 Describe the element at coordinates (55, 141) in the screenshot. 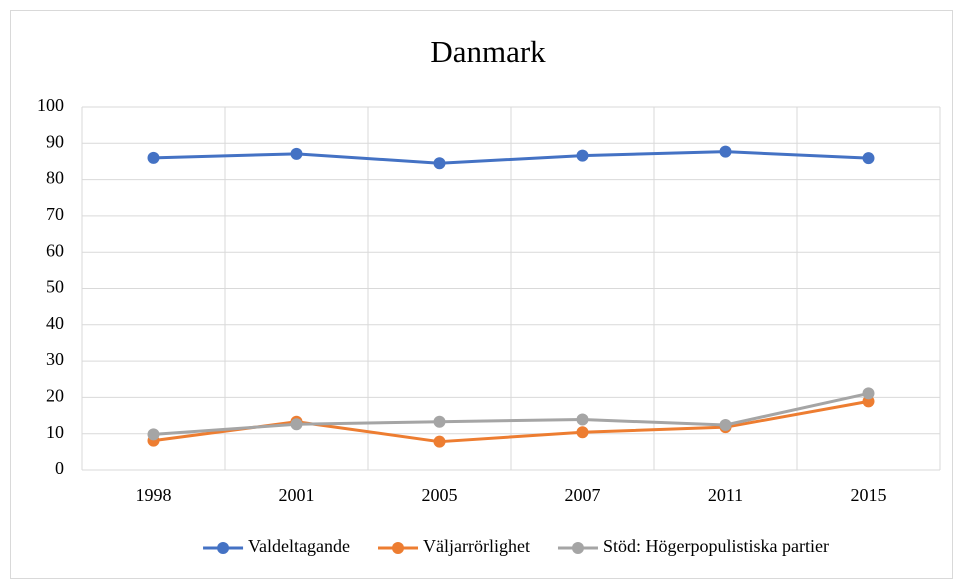

I see `y-tick-label: 90` at that location.